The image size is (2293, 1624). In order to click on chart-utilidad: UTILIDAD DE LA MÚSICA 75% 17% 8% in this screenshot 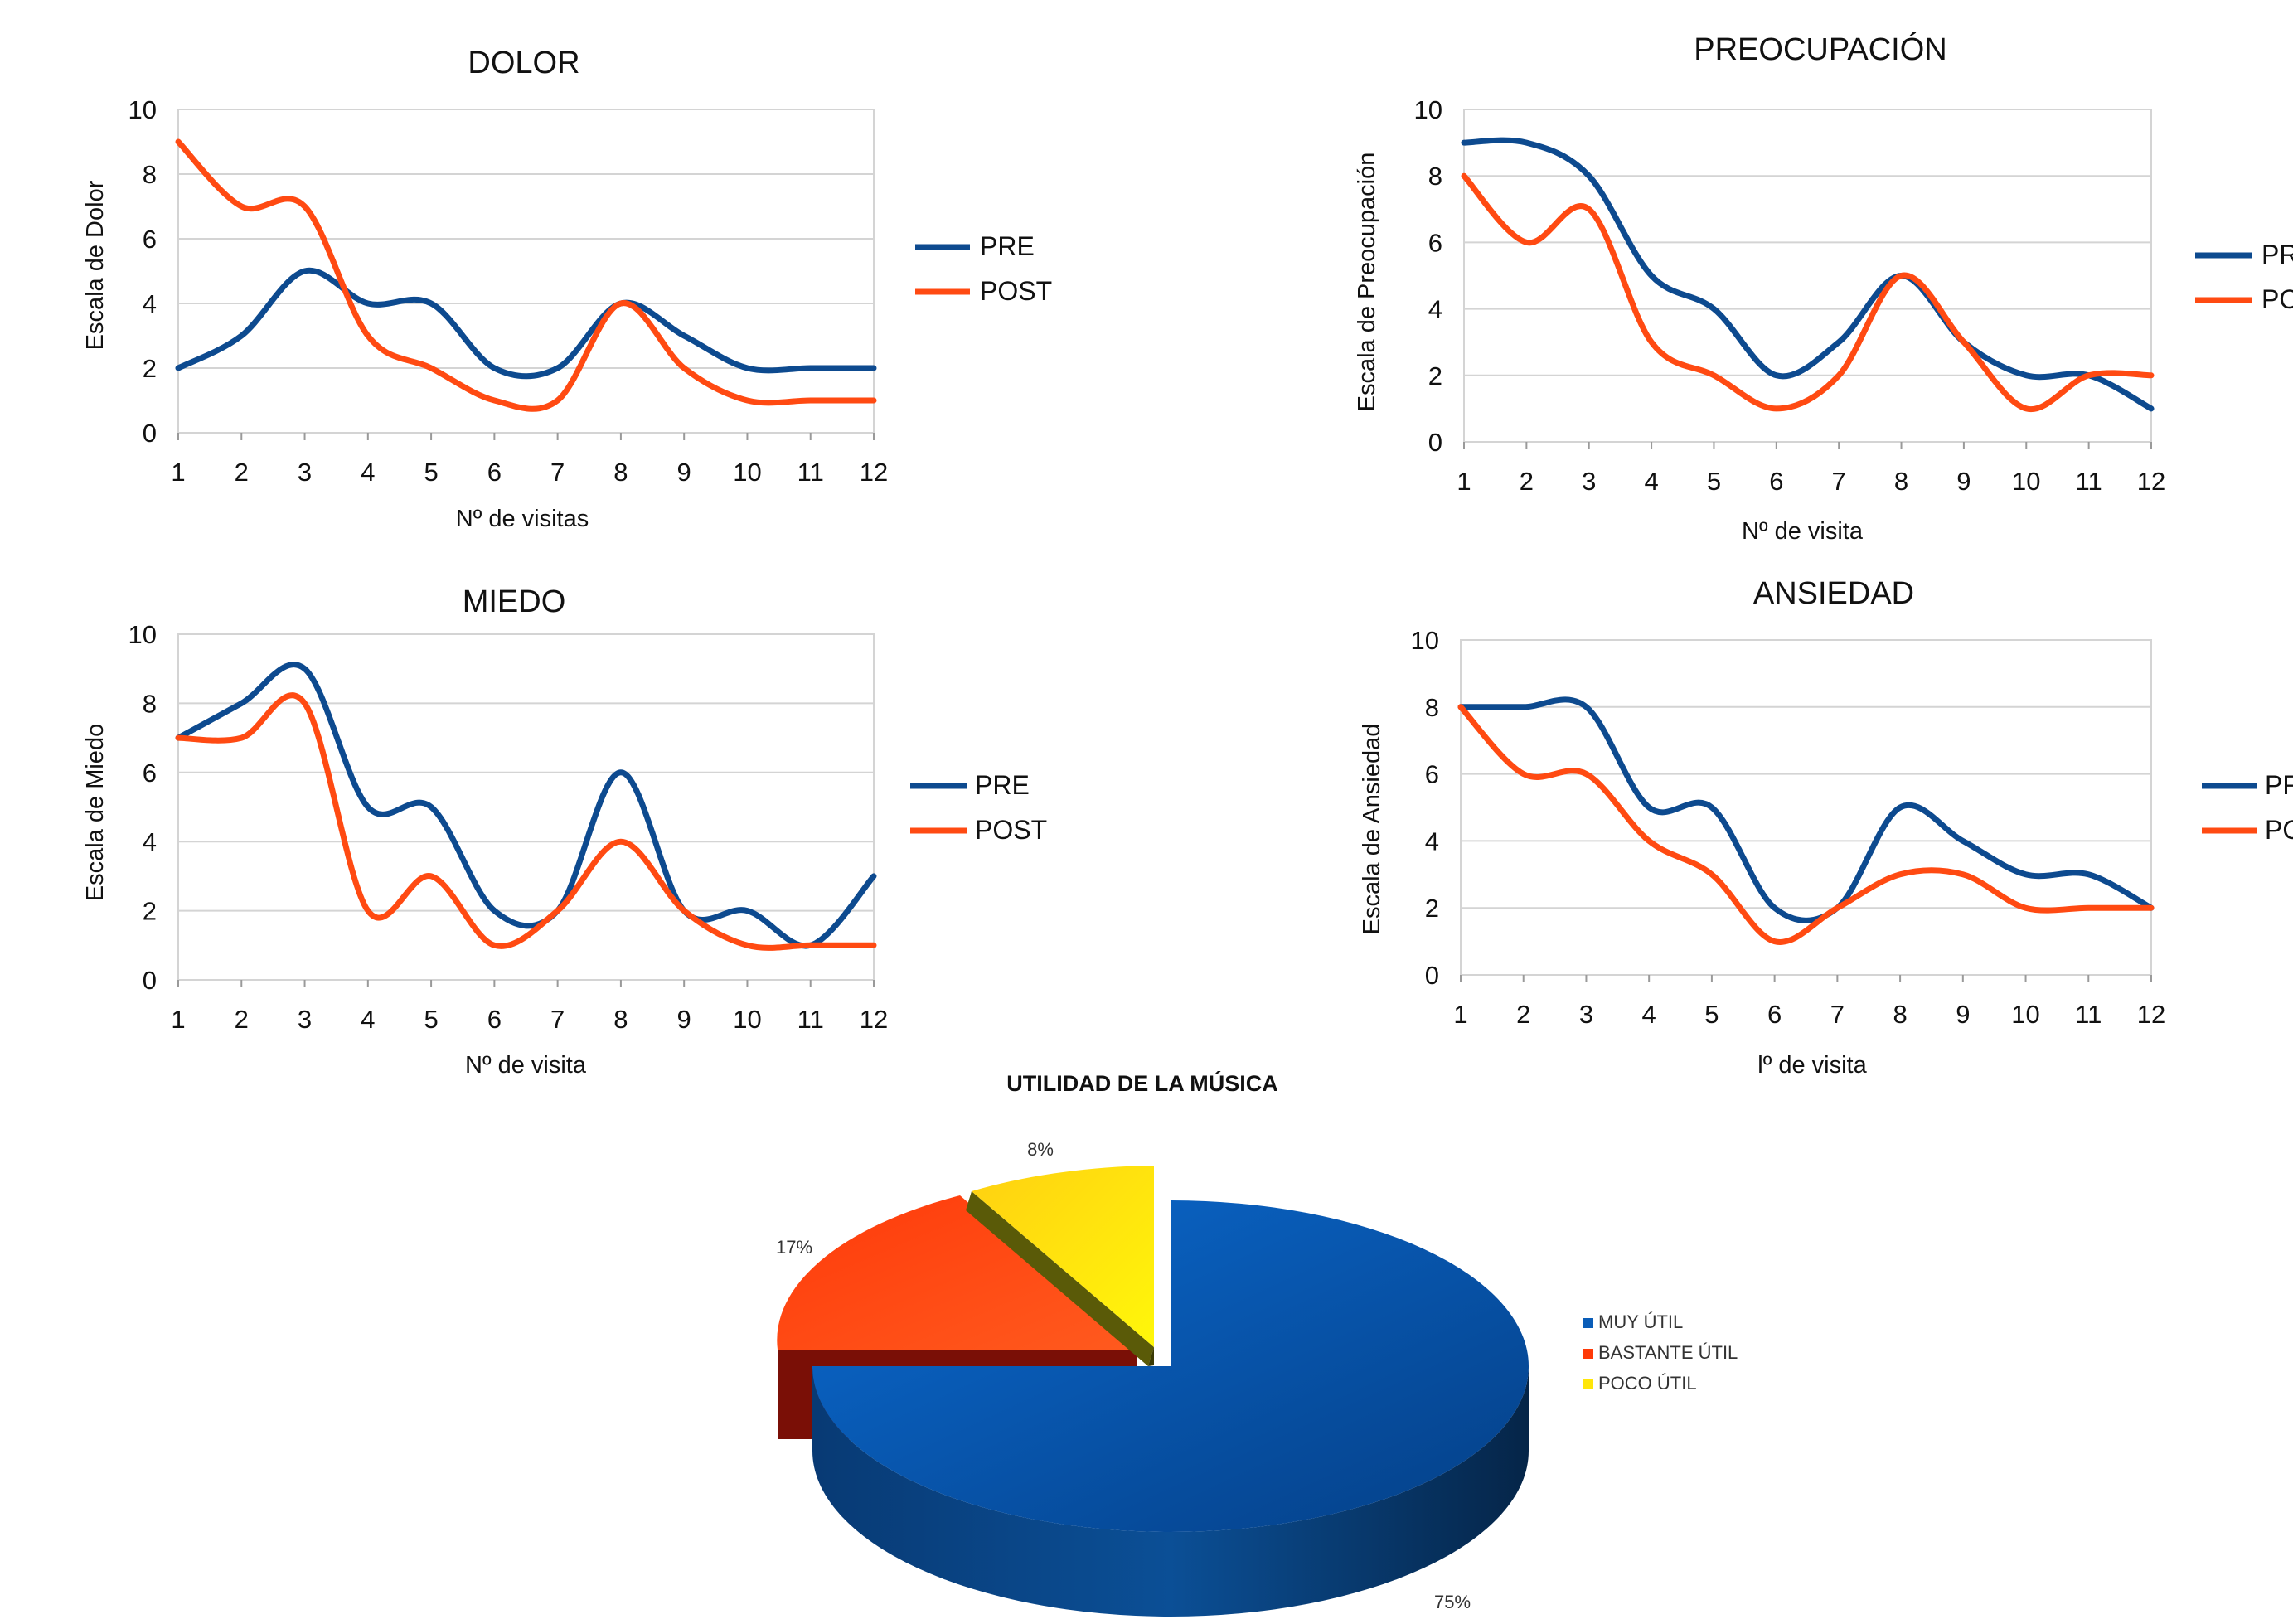, I will do `click(1257, 1343)`.